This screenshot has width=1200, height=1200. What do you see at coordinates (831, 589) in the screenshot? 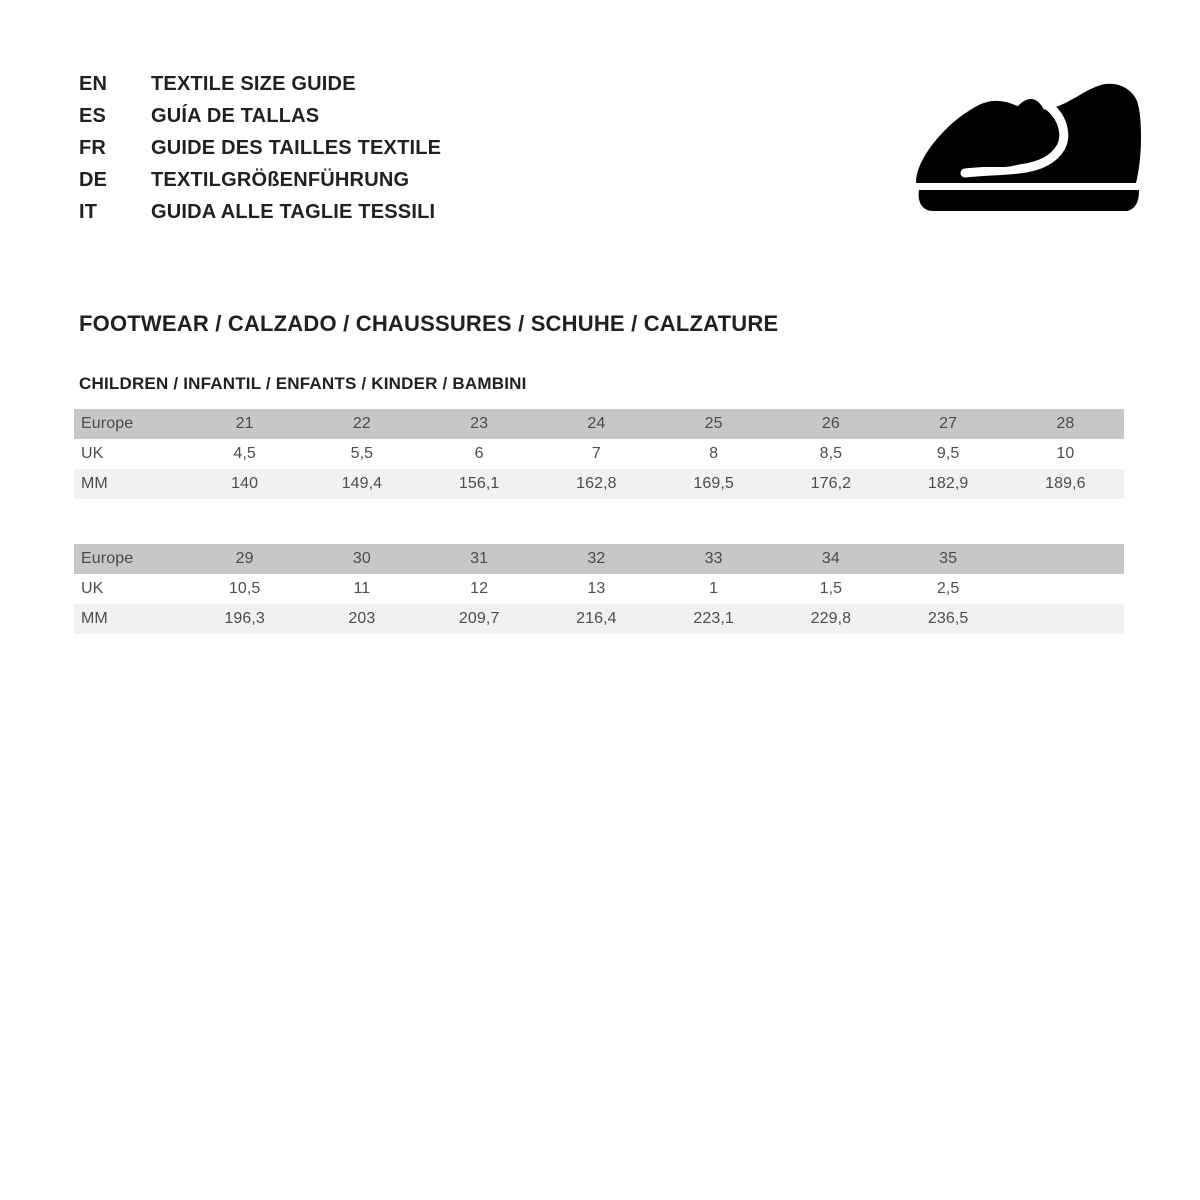
I see `cell-uk-5: 1,5` at bounding box center [831, 589].